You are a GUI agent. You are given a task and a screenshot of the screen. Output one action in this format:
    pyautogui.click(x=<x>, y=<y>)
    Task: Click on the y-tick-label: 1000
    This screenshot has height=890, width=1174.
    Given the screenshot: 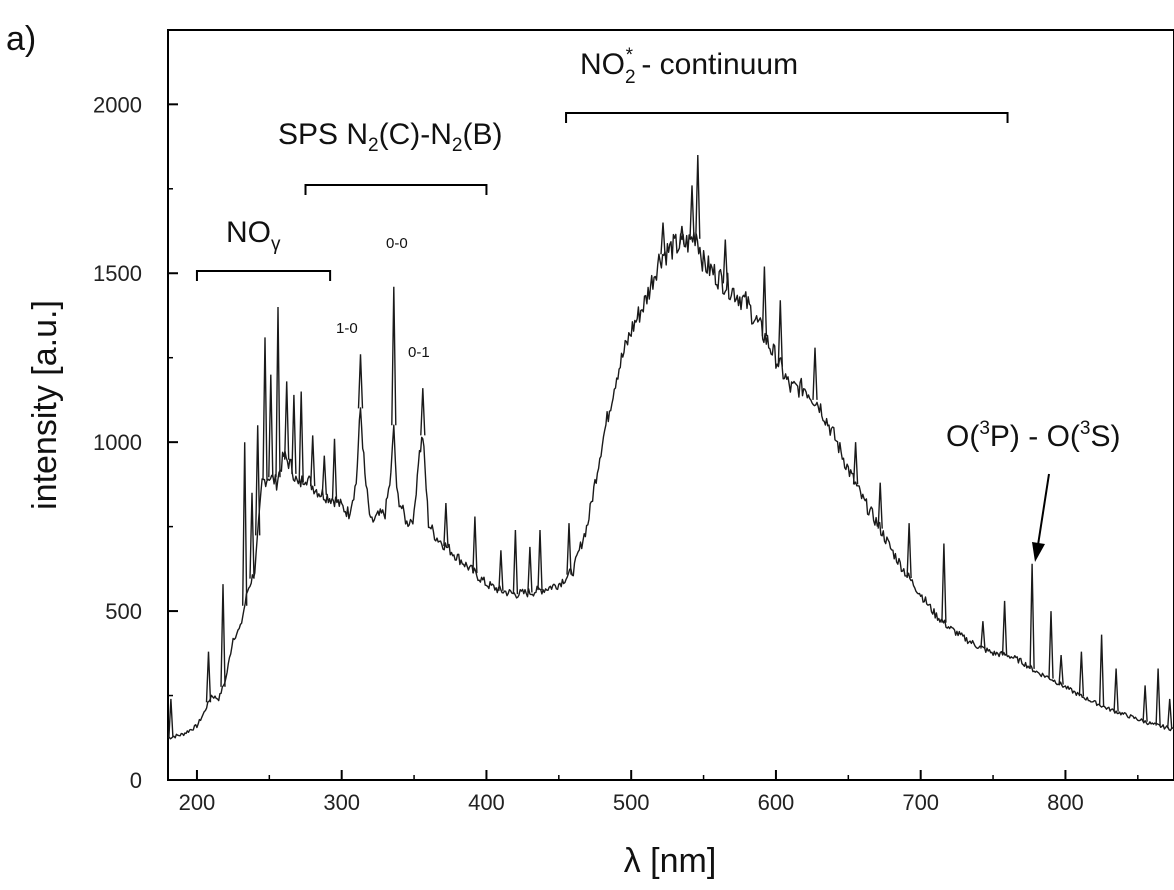 What is the action you would take?
    pyautogui.click(x=117, y=442)
    